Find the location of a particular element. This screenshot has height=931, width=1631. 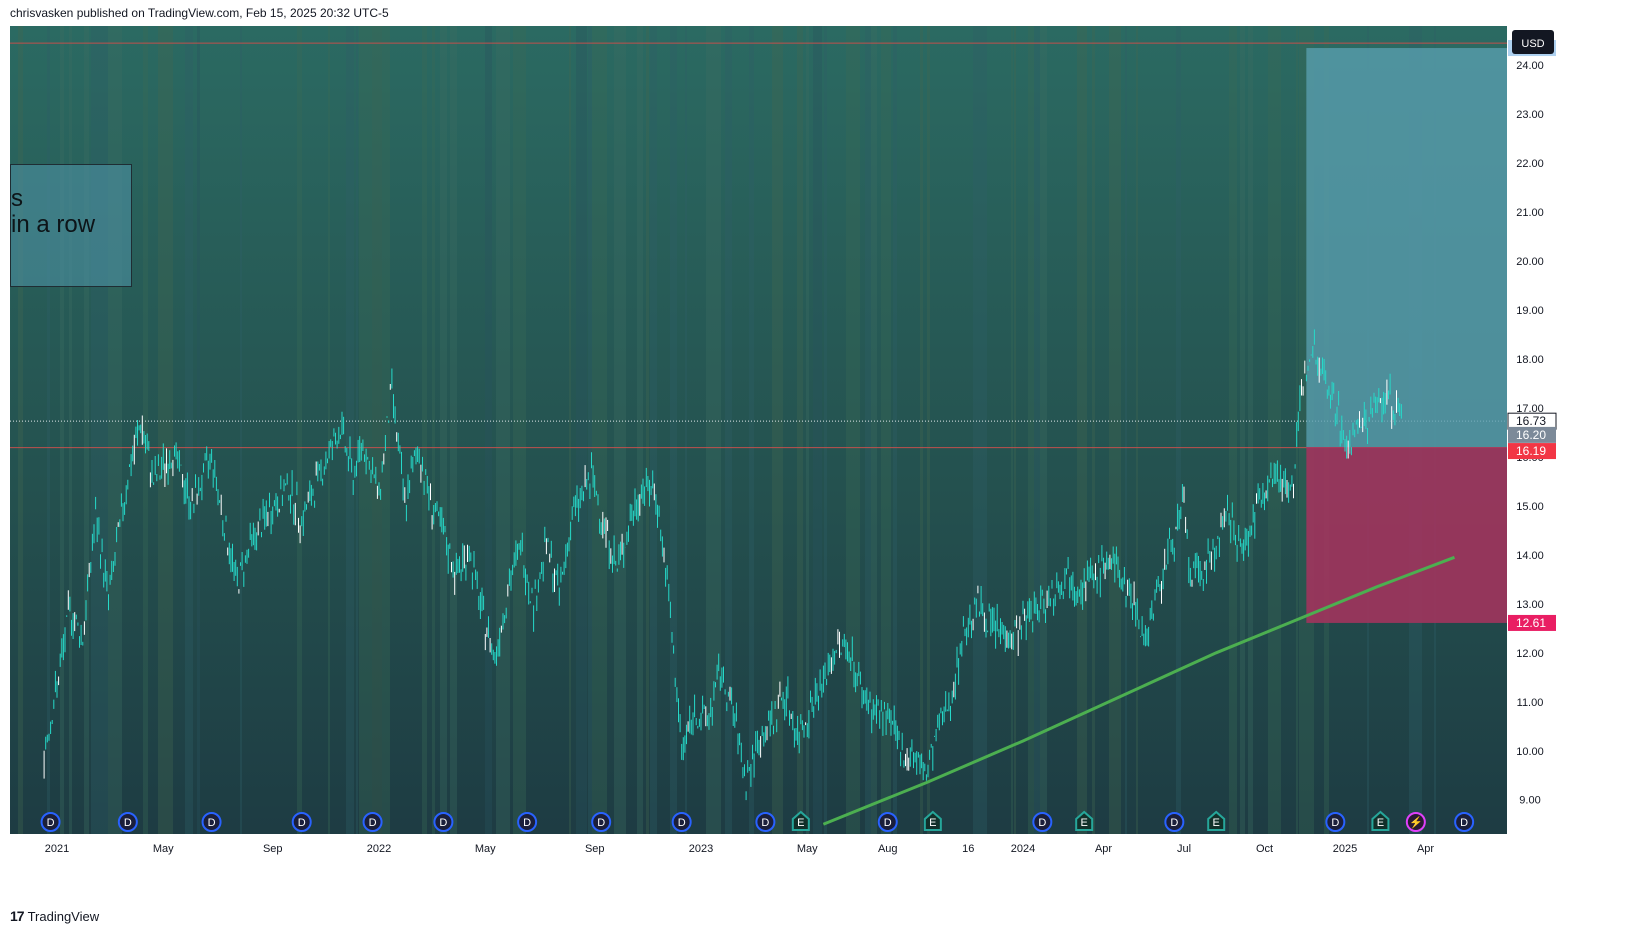

entry-price-label: 16.20 is located at coordinates (1532, 434).